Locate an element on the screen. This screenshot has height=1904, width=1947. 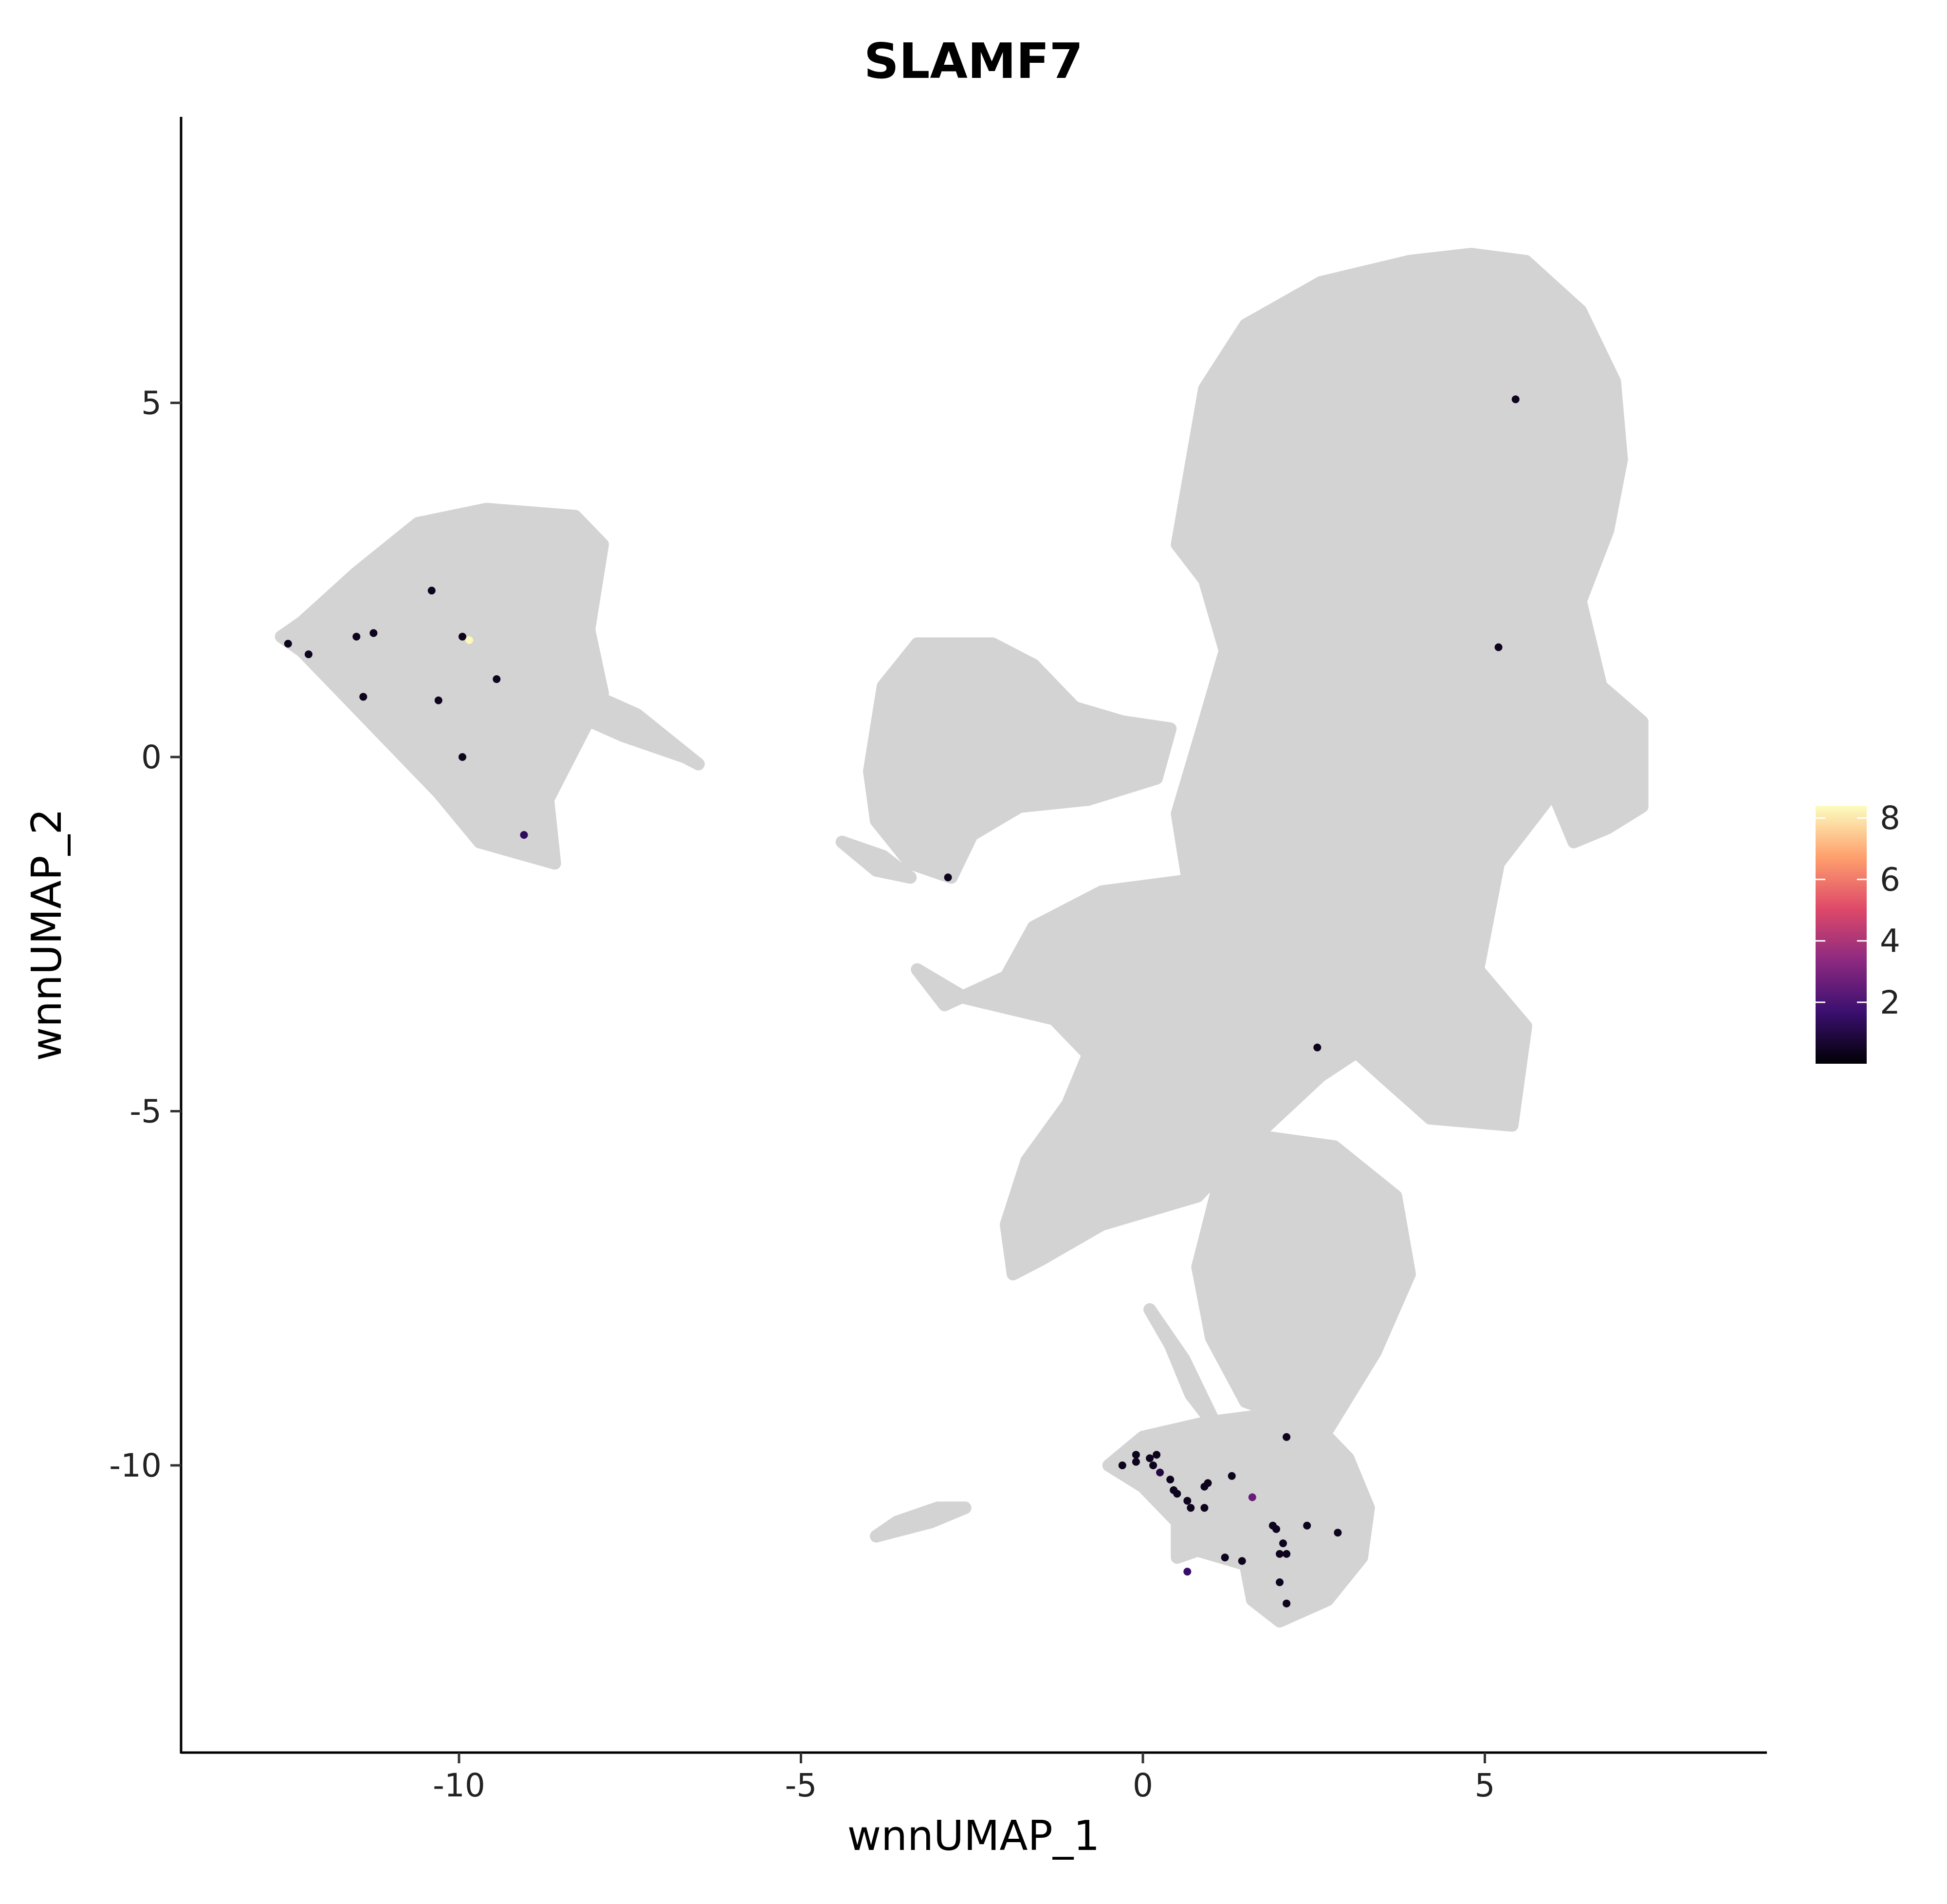
color-legend: 2 4 6 8 is located at coordinates (1858, 931).